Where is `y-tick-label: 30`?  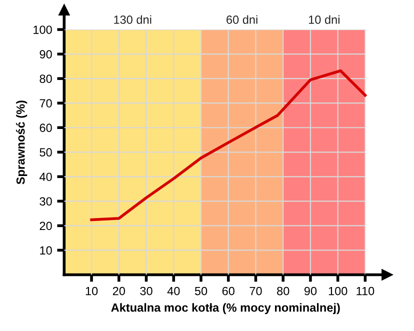
y-tick-label: 30 is located at coordinates (46, 201).